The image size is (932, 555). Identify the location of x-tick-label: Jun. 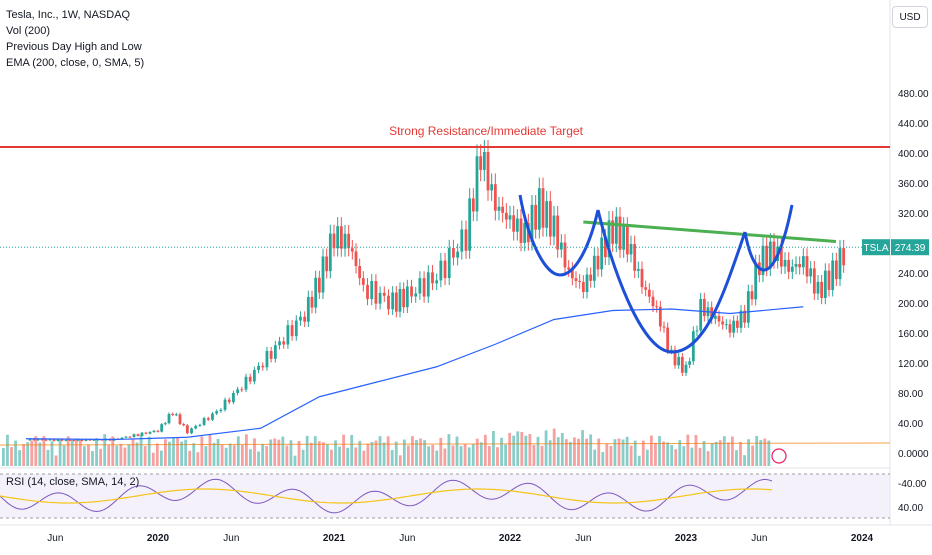
(759, 538).